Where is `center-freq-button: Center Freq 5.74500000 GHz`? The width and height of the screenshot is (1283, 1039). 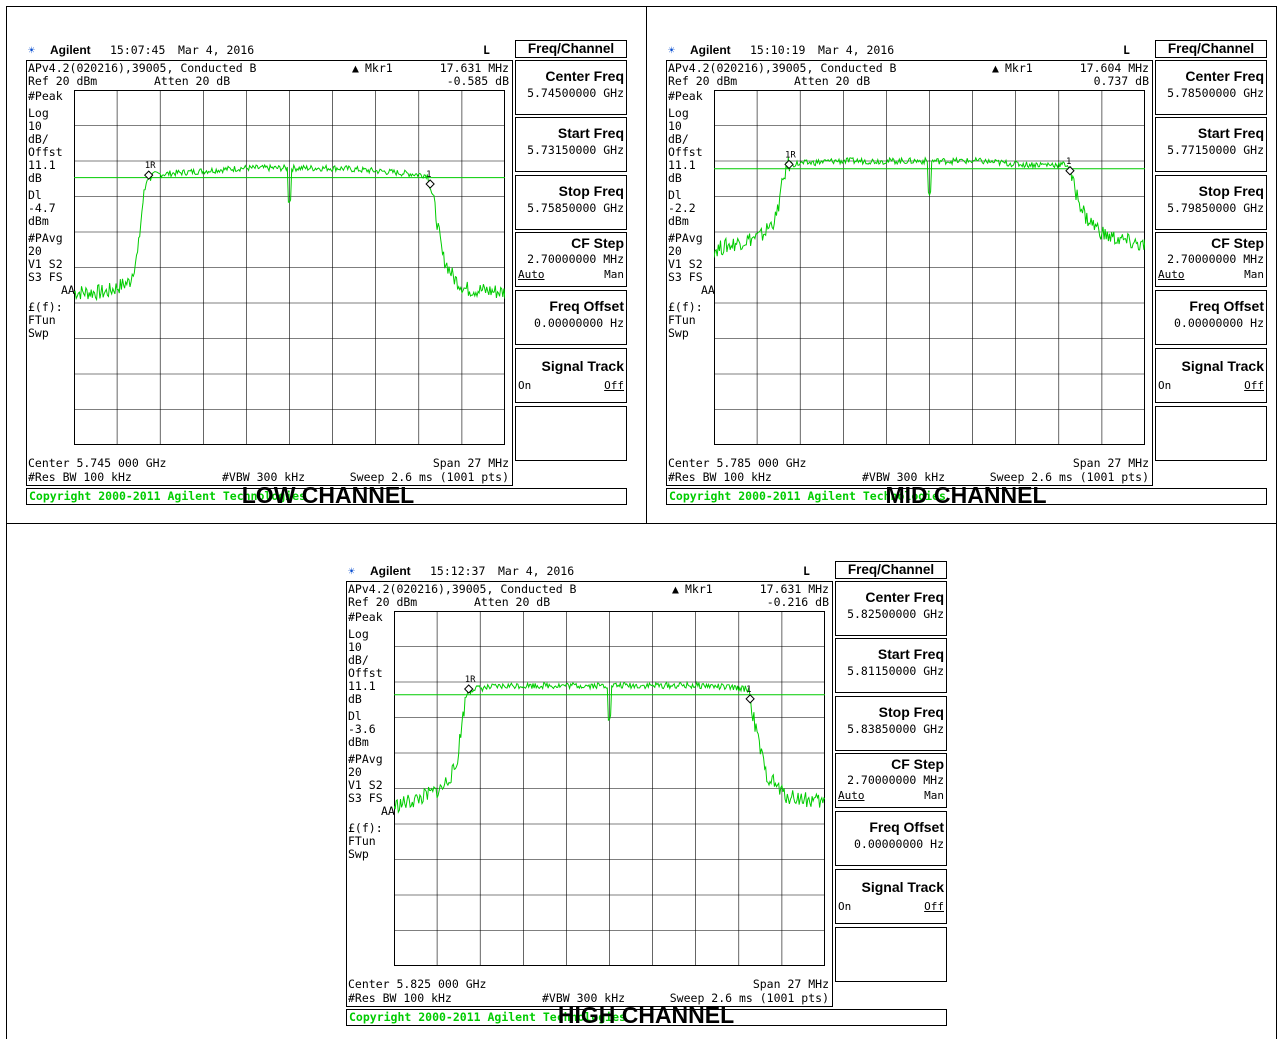 center-freq-button: Center Freq 5.74500000 GHz is located at coordinates (571, 87).